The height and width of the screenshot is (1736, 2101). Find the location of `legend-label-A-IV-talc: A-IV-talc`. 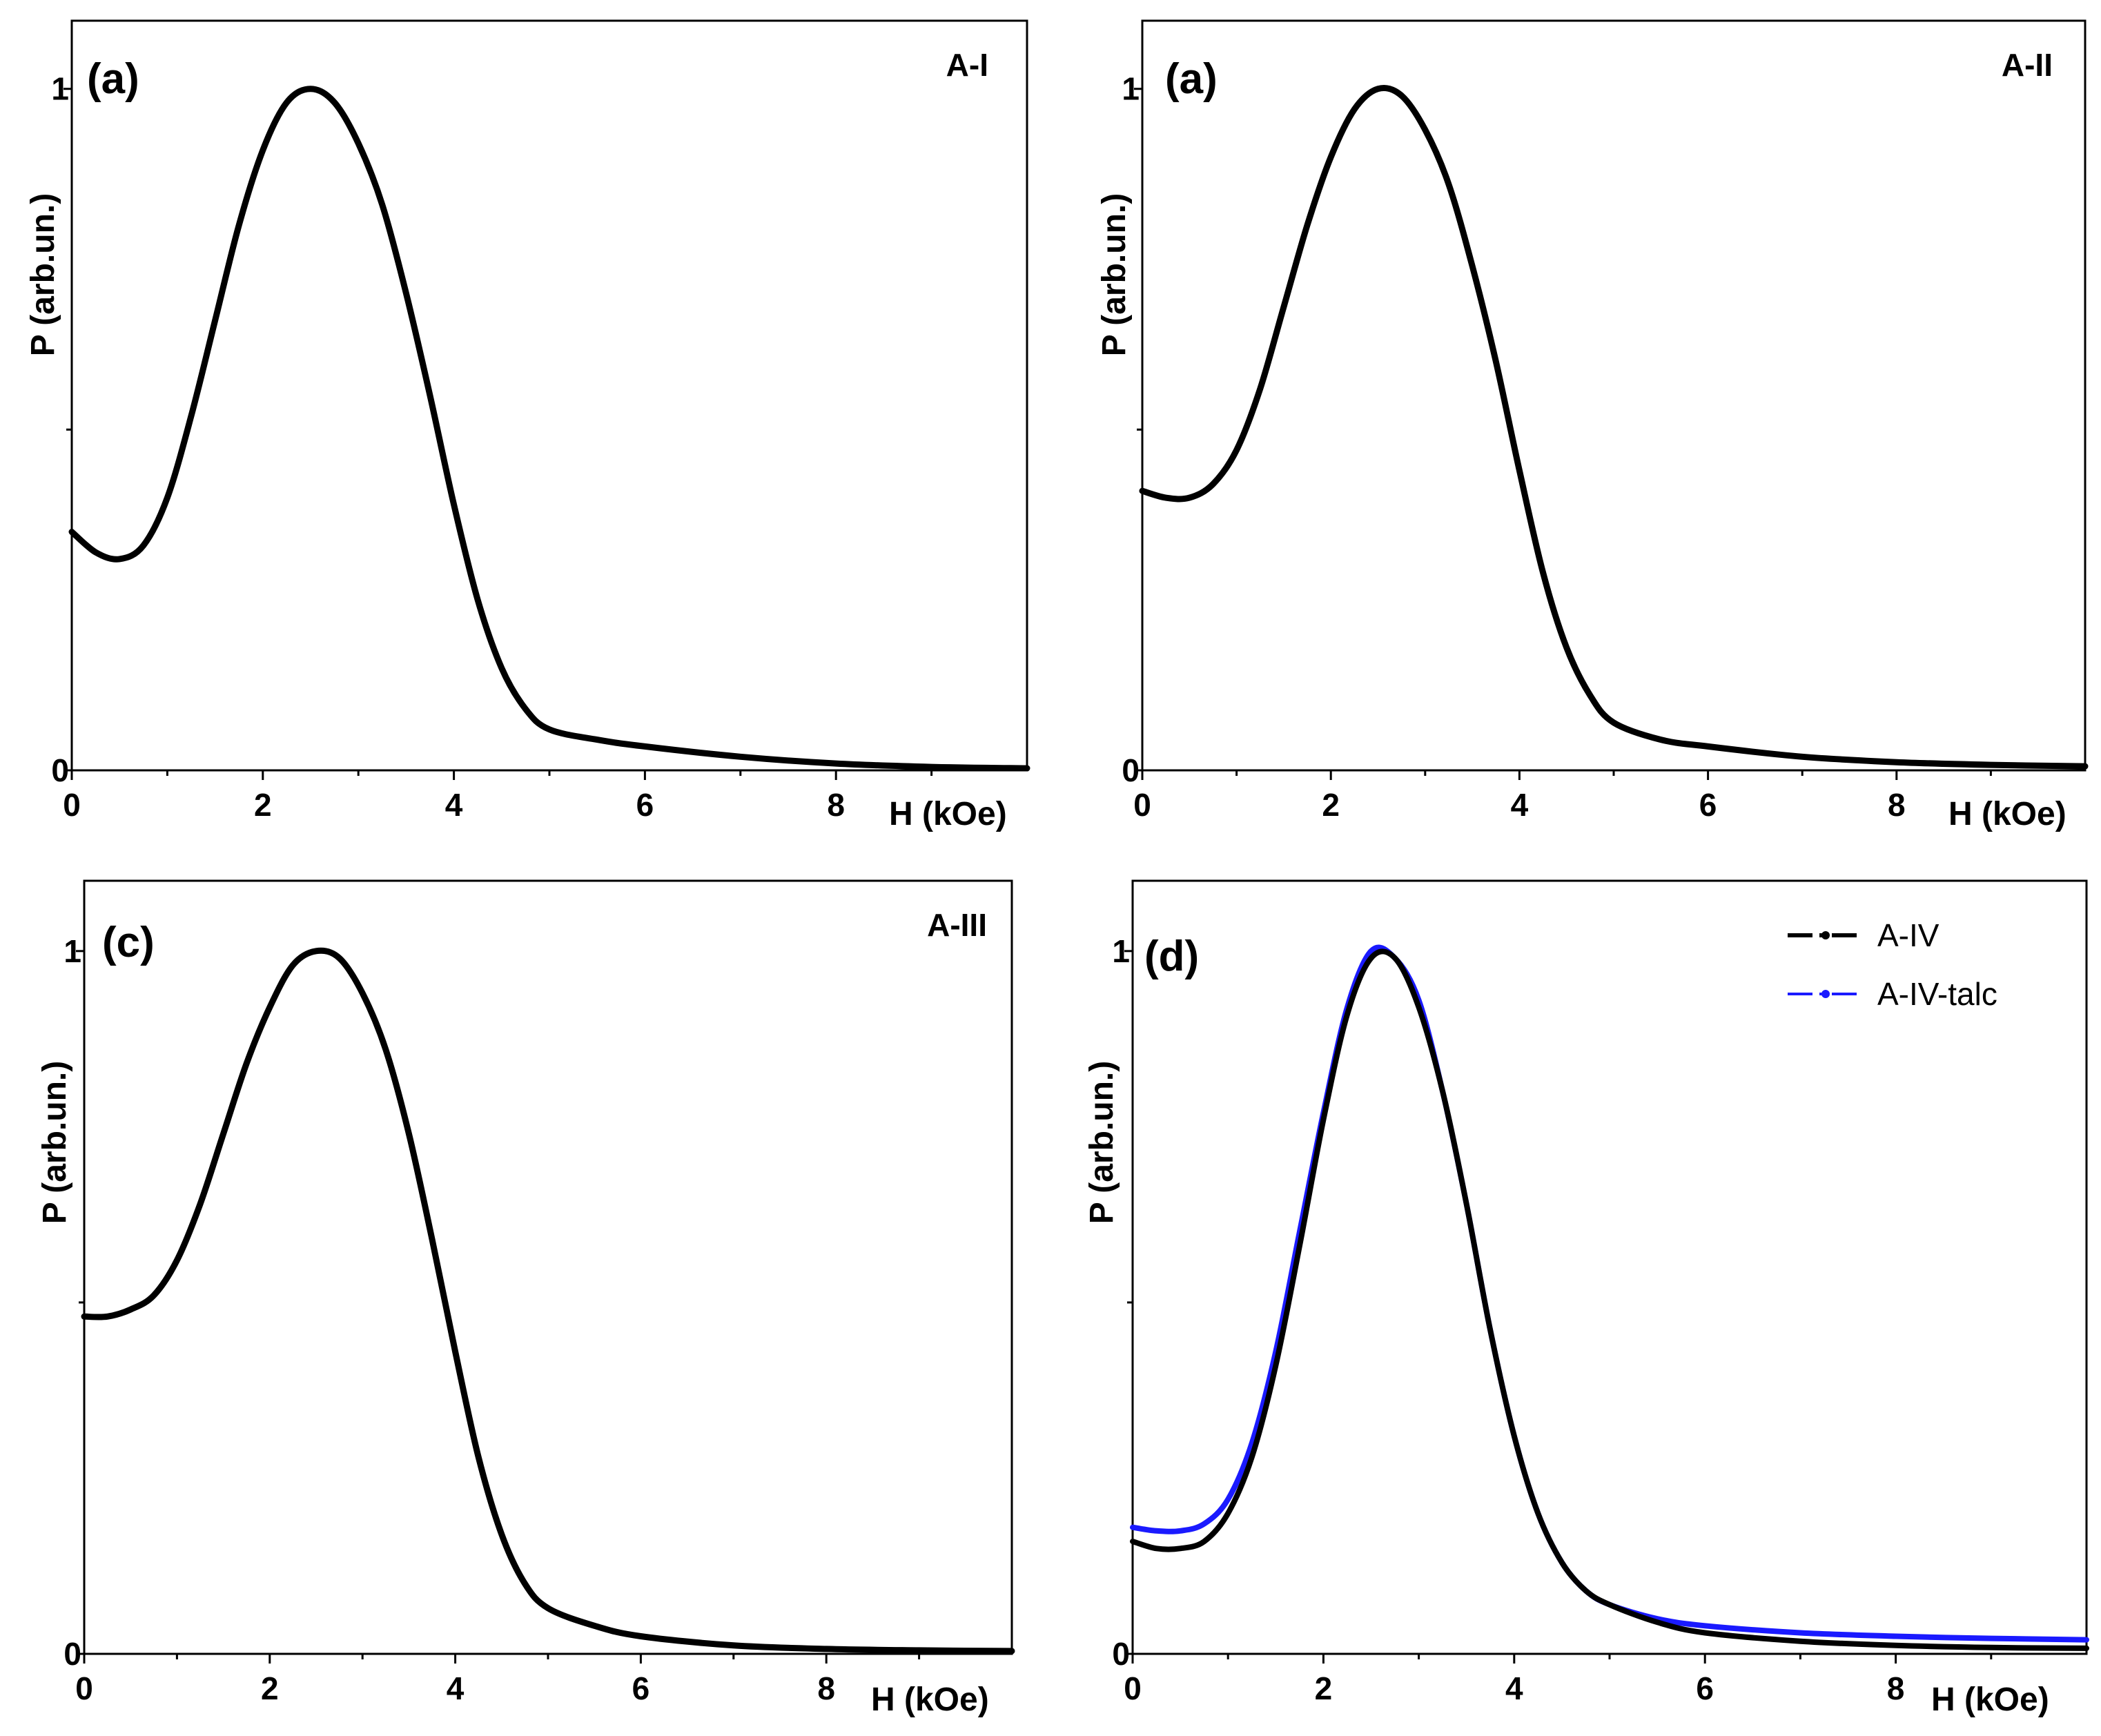

legend-label-A-IV-talc: A-IV-talc is located at coordinates (1937, 994).